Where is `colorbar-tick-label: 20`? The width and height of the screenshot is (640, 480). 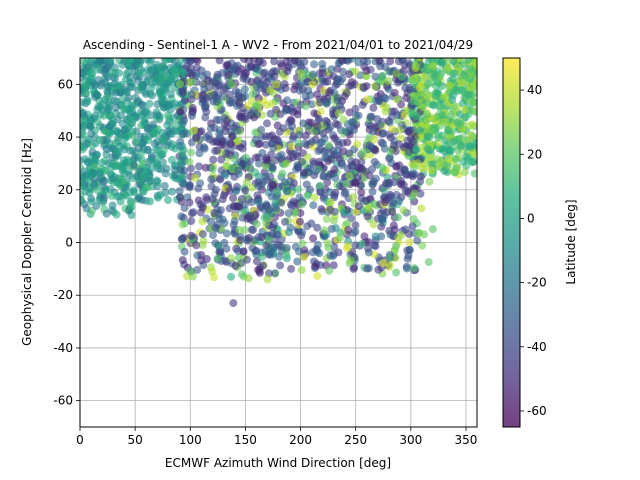 colorbar-tick-label: 20 is located at coordinates (534, 154).